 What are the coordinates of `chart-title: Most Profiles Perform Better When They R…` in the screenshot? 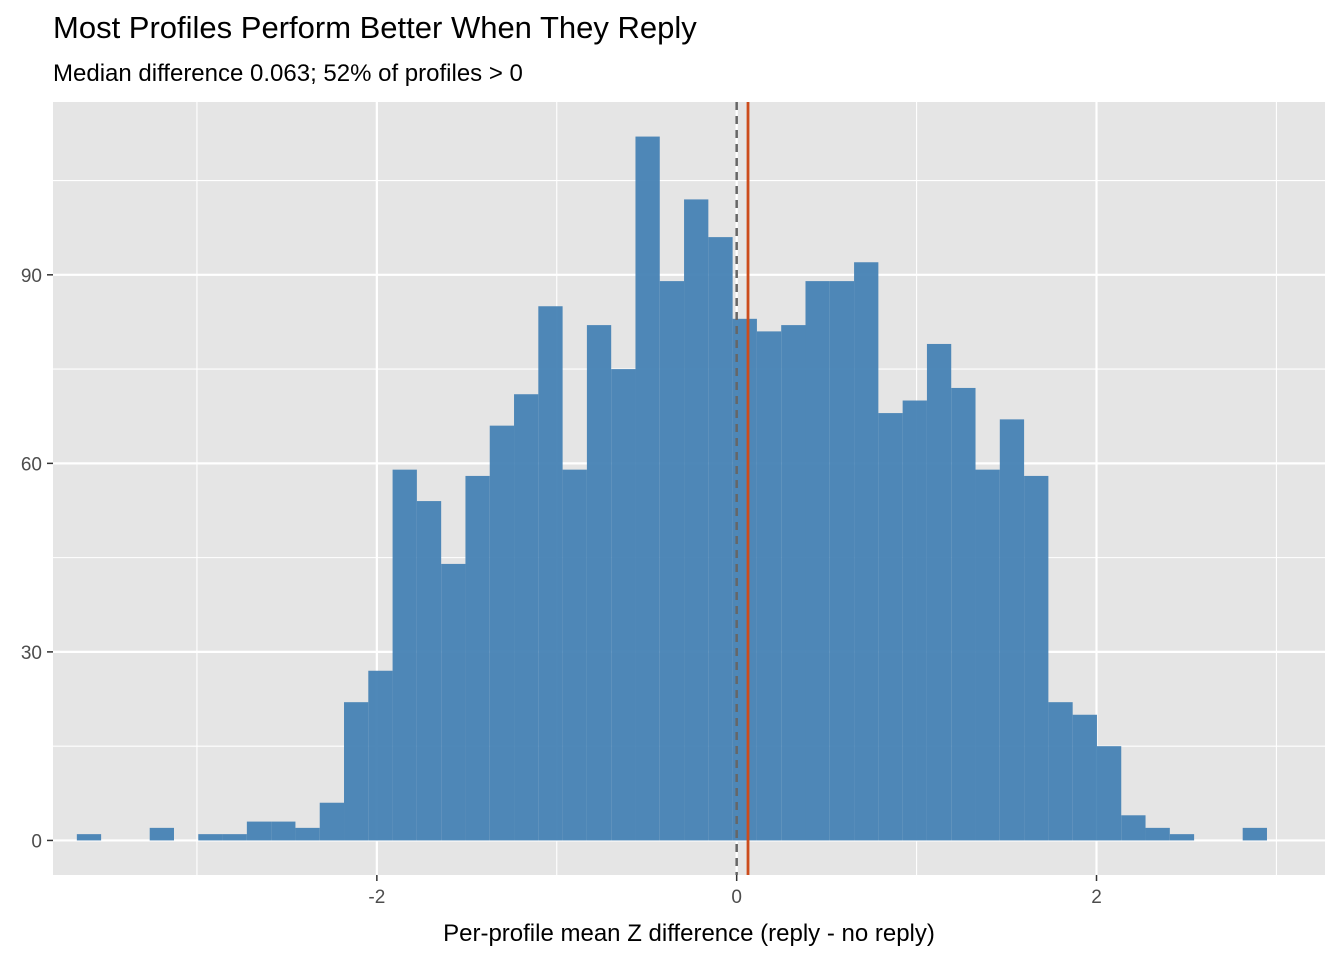 It's located at (375, 27).